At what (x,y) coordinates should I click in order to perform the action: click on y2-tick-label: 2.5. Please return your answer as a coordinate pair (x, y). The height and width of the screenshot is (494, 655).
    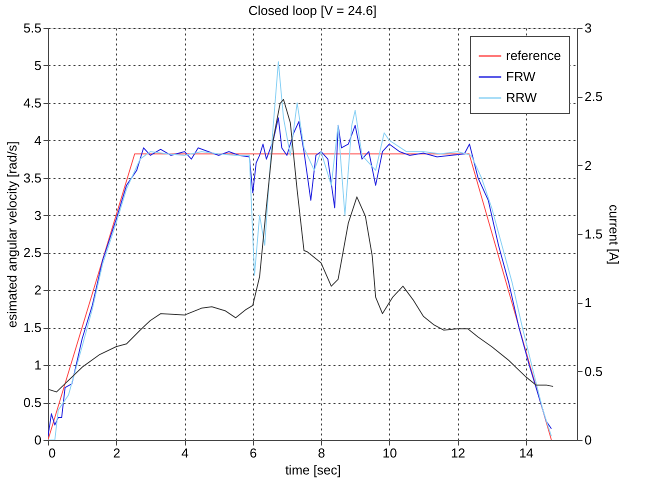
    Looking at the image, I should click on (593, 96).